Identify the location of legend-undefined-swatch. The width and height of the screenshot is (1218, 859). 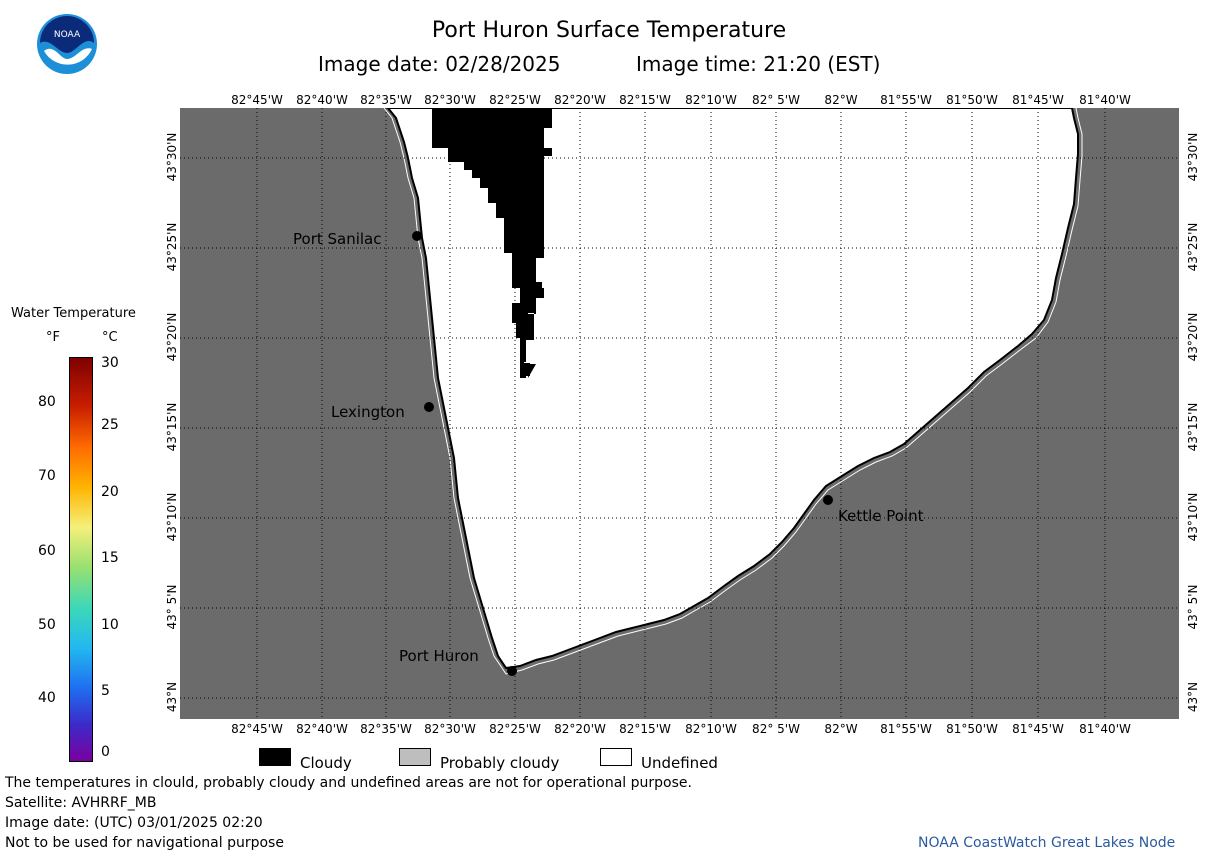
(616, 757).